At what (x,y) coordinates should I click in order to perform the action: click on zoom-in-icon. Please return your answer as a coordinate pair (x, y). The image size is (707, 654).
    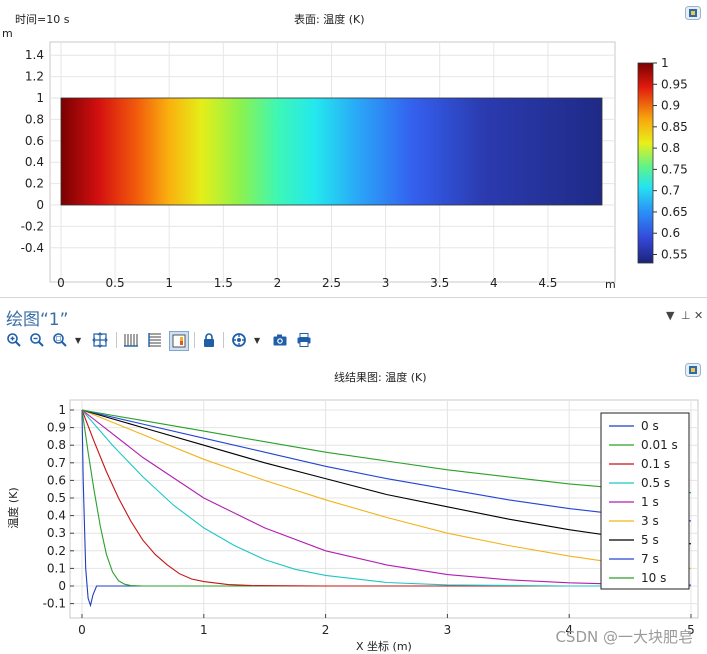
    Looking at the image, I should click on (14, 340).